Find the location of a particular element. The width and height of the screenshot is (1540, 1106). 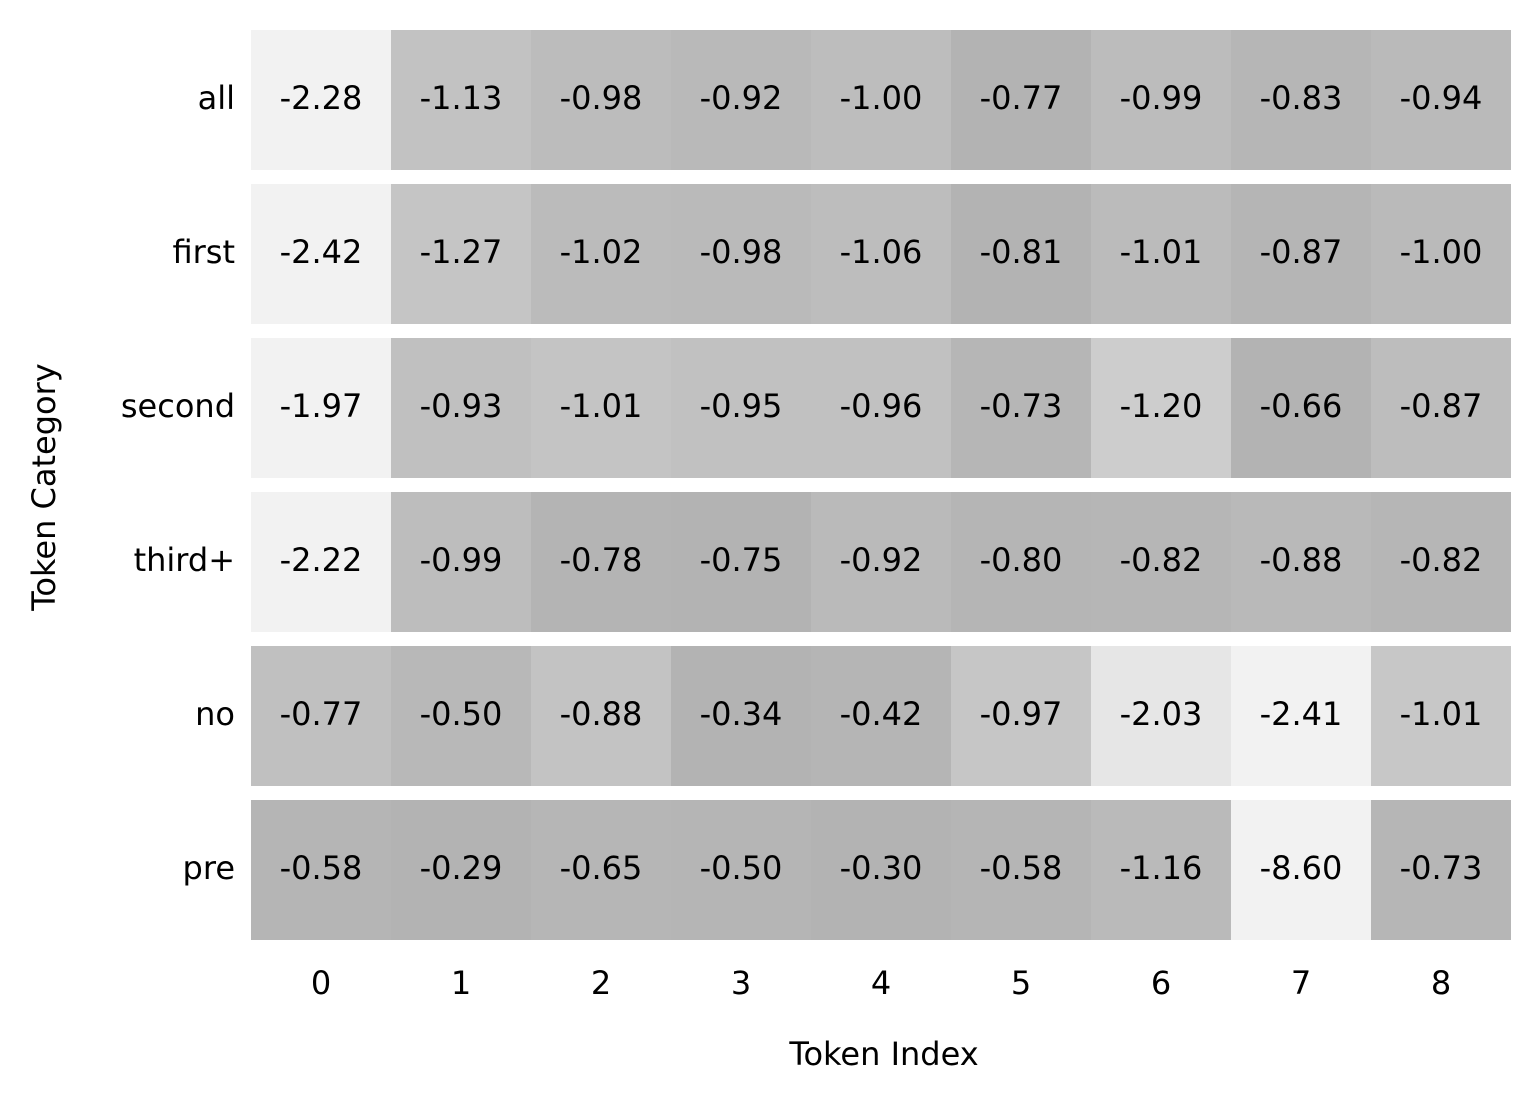

cell-label: -0.96 is located at coordinates (881, 406).